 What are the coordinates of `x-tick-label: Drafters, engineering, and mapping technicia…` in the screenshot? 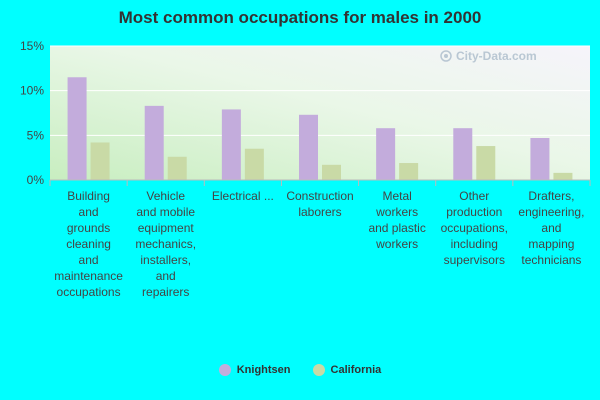 It's located at (551, 228).